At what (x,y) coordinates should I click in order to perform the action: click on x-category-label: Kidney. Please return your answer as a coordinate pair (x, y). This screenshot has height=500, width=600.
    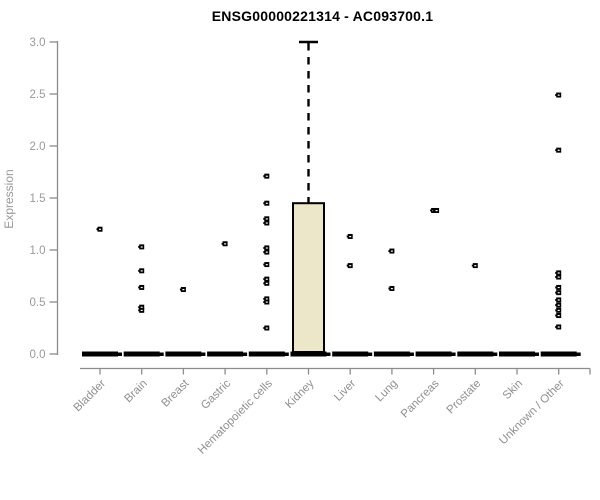
    Looking at the image, I should click on (300, 394).